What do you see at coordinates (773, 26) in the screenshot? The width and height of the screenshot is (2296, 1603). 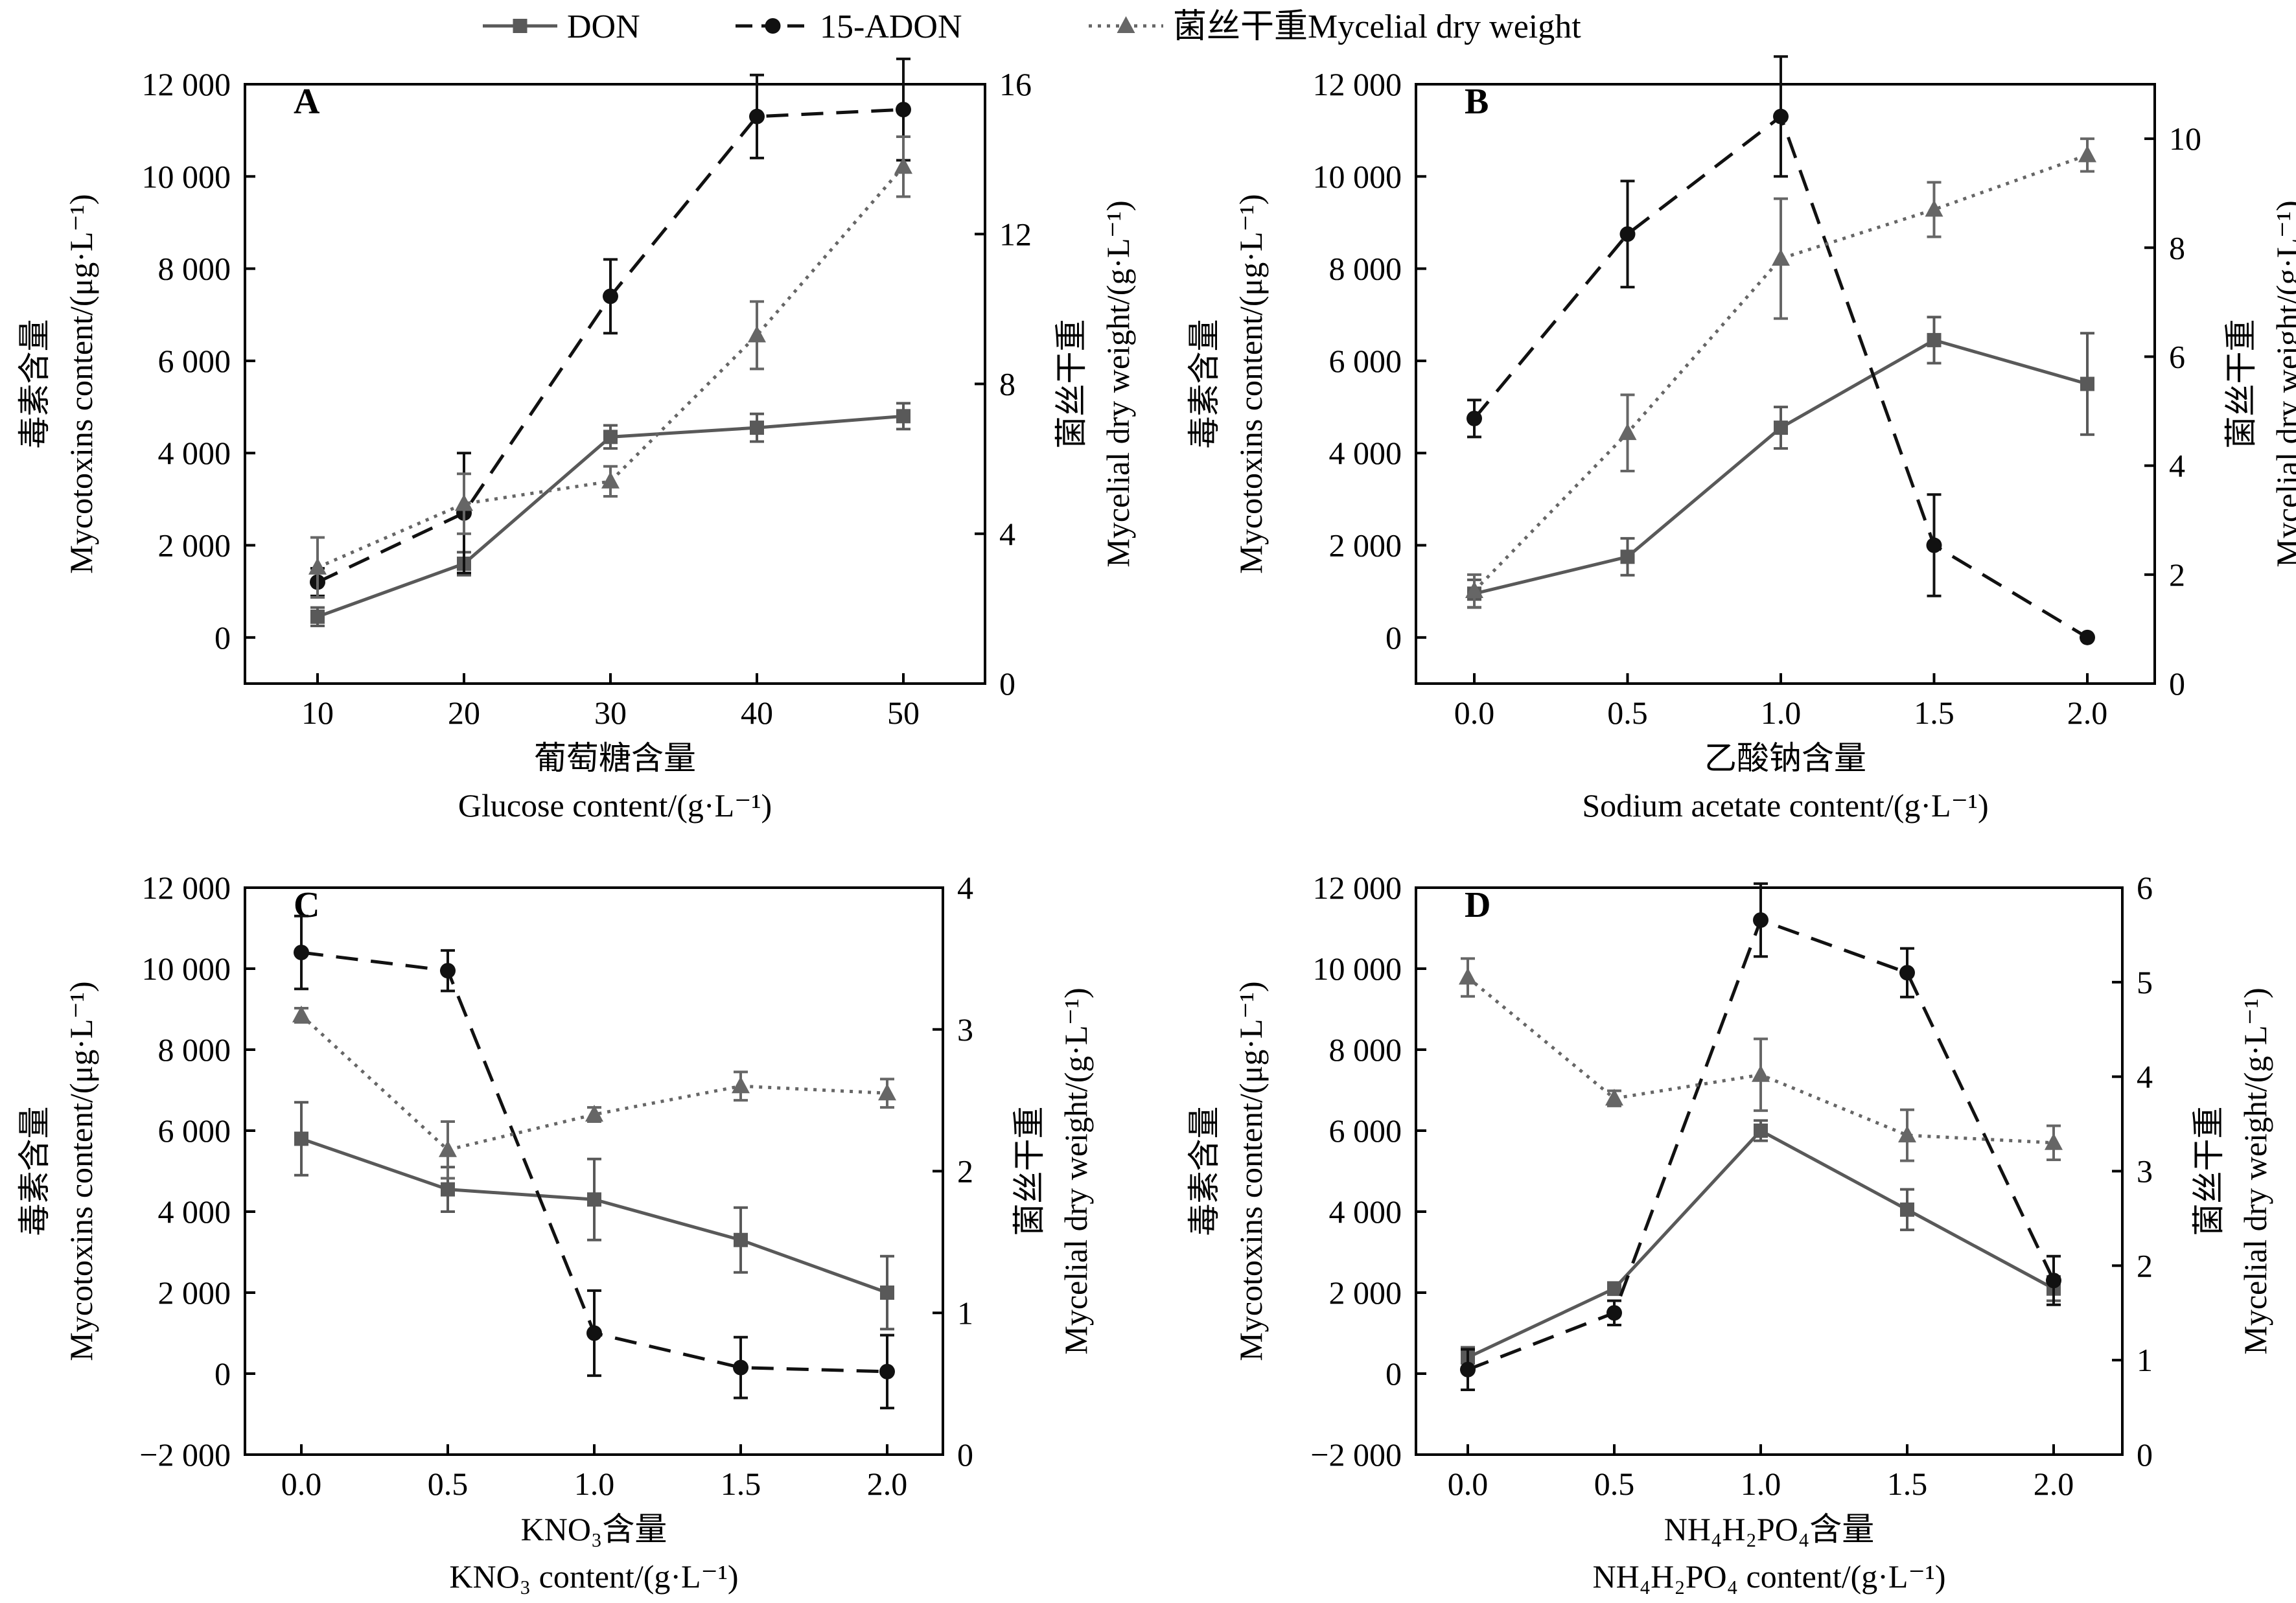 I see `legend-marker-adon` at bounding box center [773, 26].